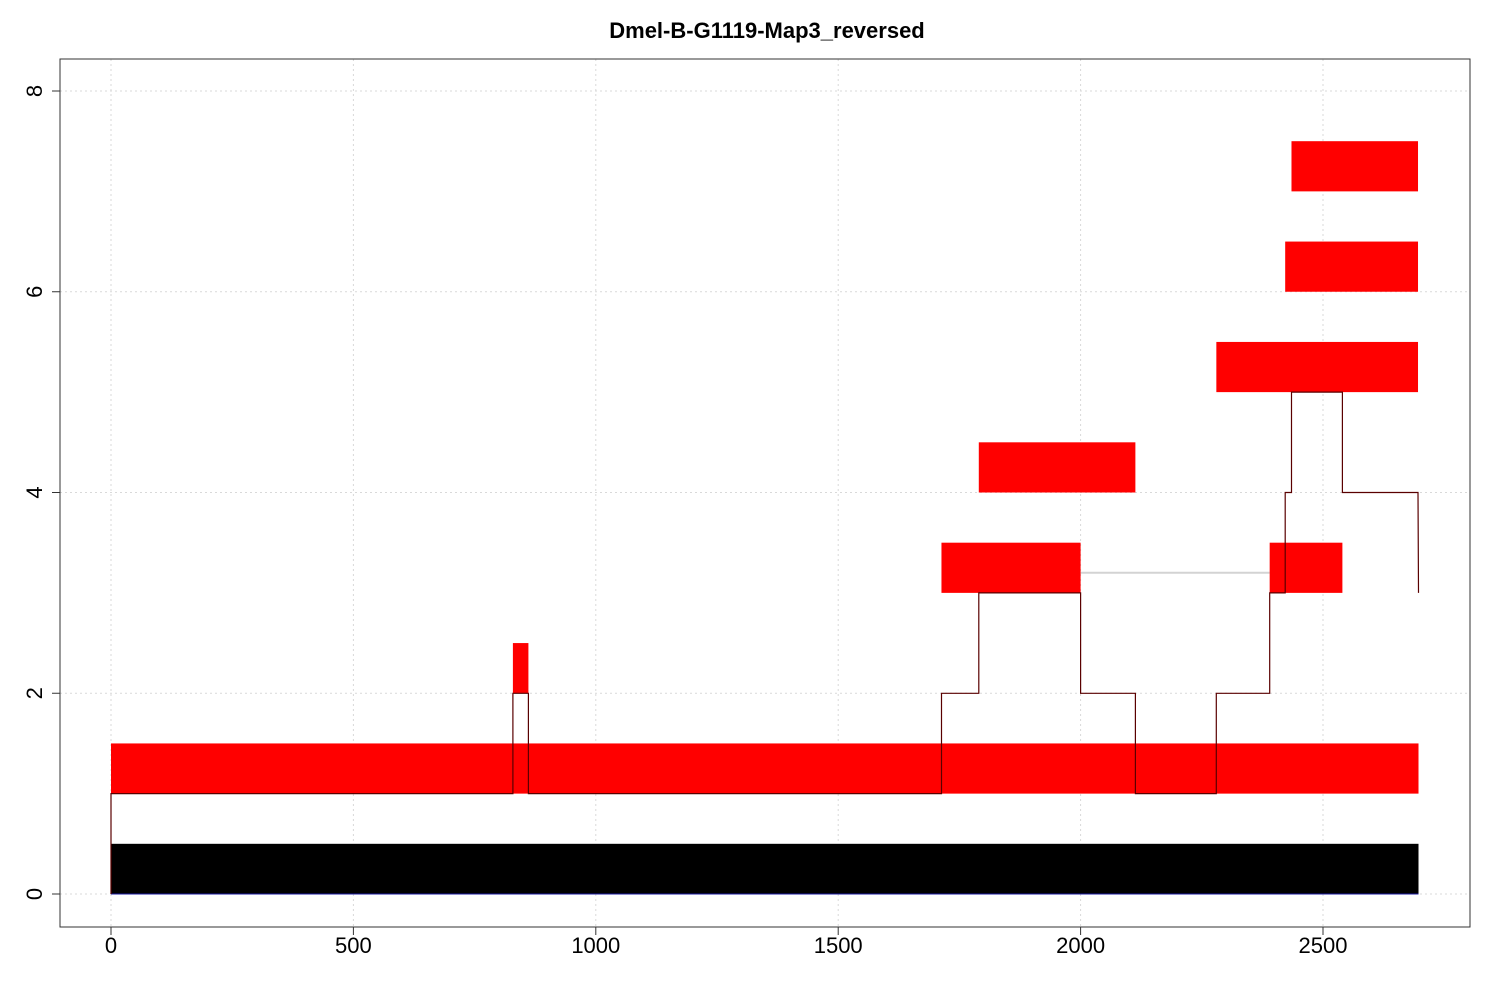 This screenshot has width=1500, height=1000. I want to click on reference-bar, so click(765, 868).